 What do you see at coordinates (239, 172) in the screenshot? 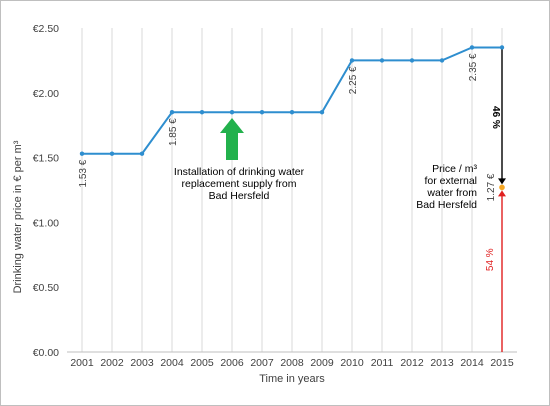
I see `installation-note-line: Installation of drinking water` at bounding box center [239, 172].